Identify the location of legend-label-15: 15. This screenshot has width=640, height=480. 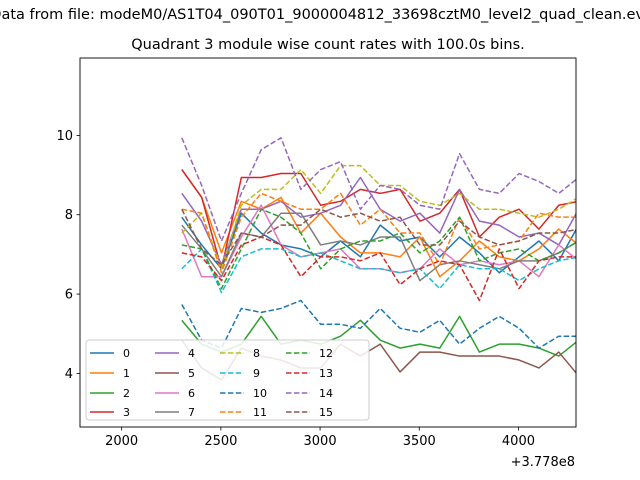
(326, 412).